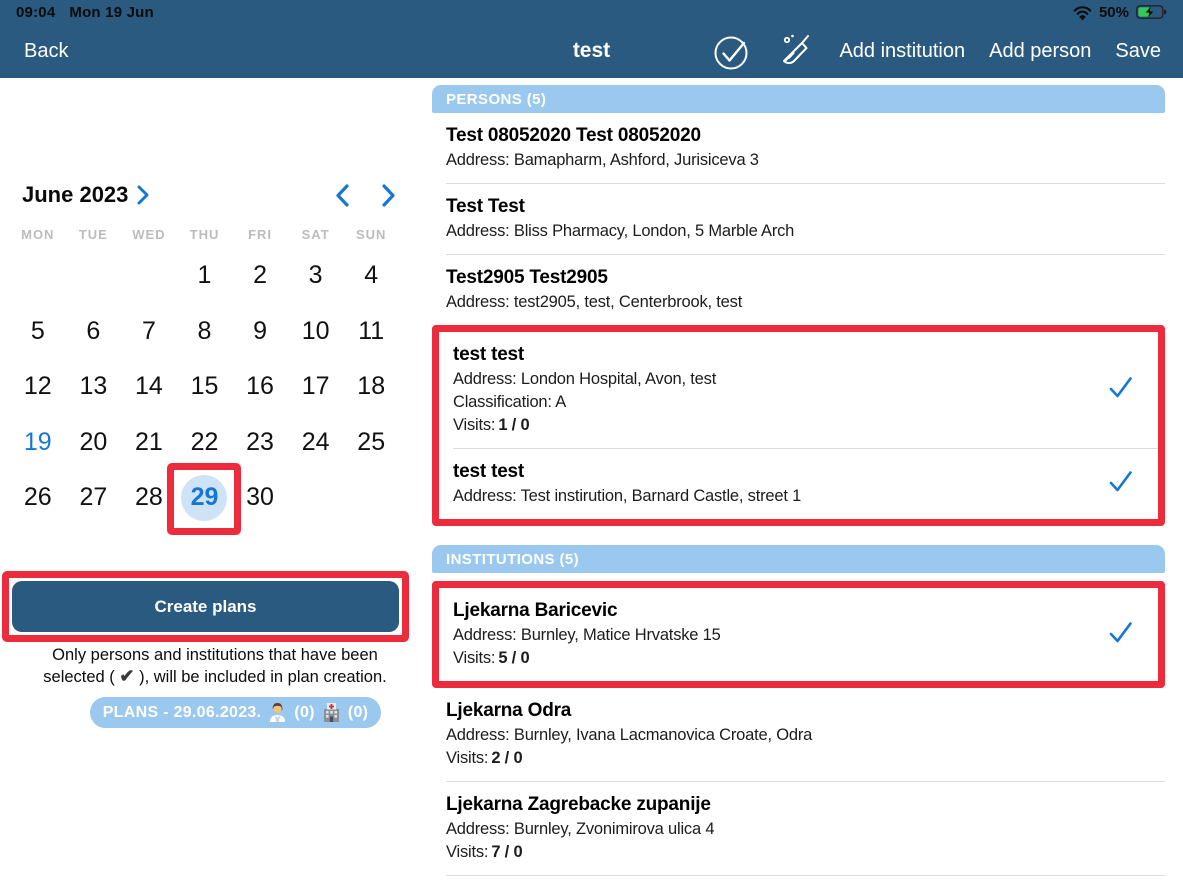  What do you see at coordinates (37, 386) in the screenshot?
I see `calendar-day: 12` at bounding box center [37, 386].